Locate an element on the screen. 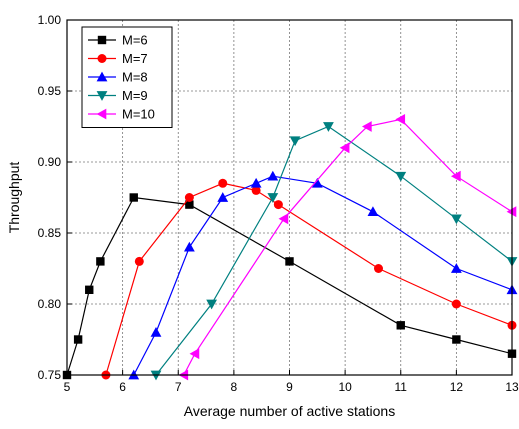  legend-label: M=7 is located at coordinates (135, 58).